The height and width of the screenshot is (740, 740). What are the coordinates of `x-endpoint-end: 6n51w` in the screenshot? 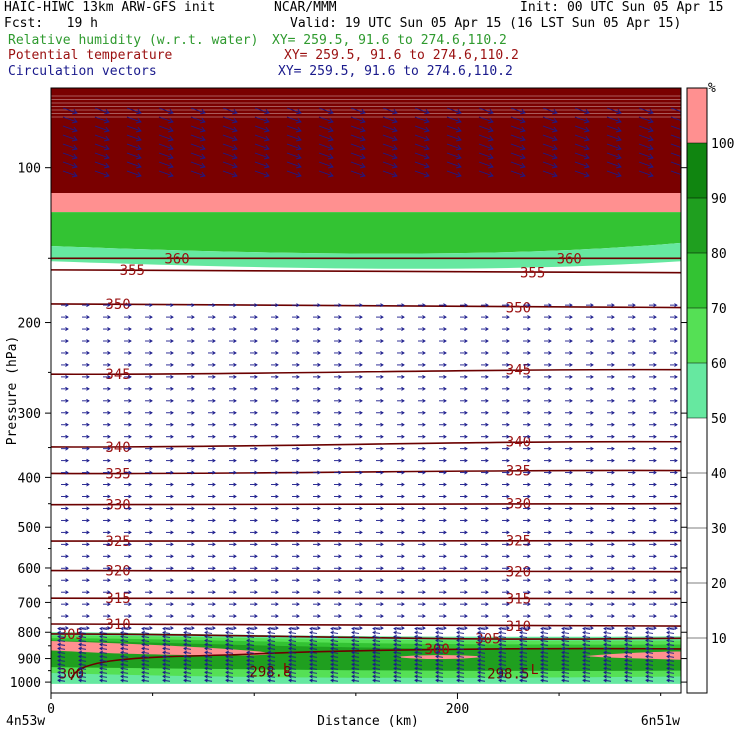 It's located at (660, 721).